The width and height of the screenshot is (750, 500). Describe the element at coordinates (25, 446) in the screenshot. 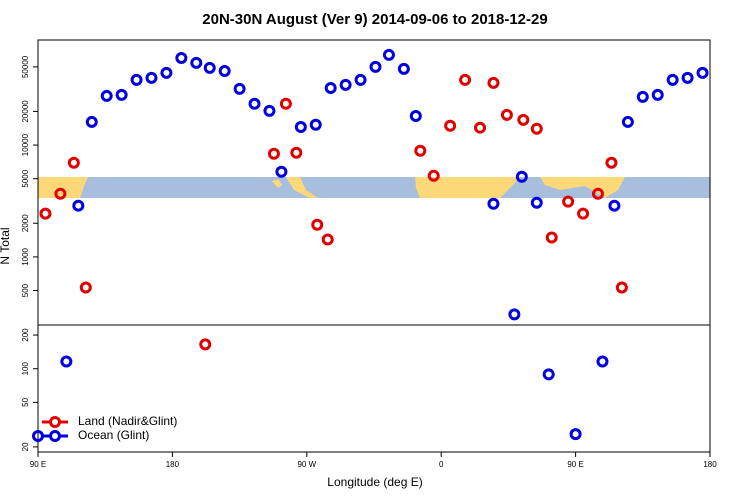

I see `y-tick-label: 20` at that location.